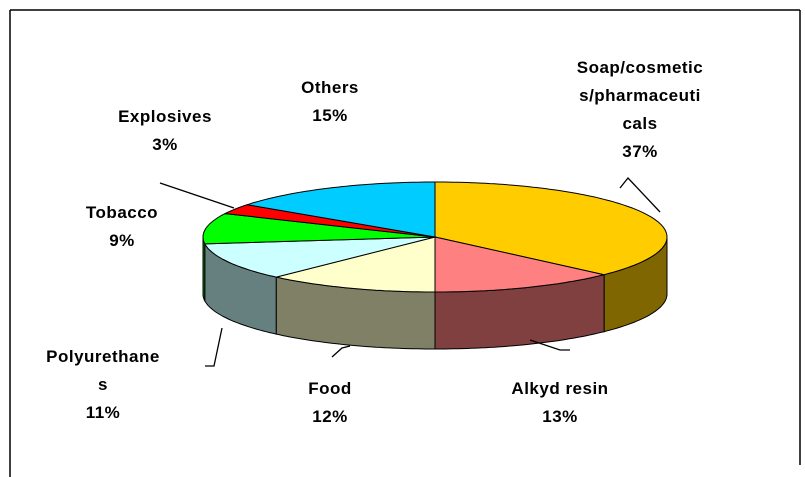 The width and height of the screenshot is (805, 477). Describe the element at coordinates (103, 370) in the screenshot. I see `category-label: Polyurethanes` at that location.